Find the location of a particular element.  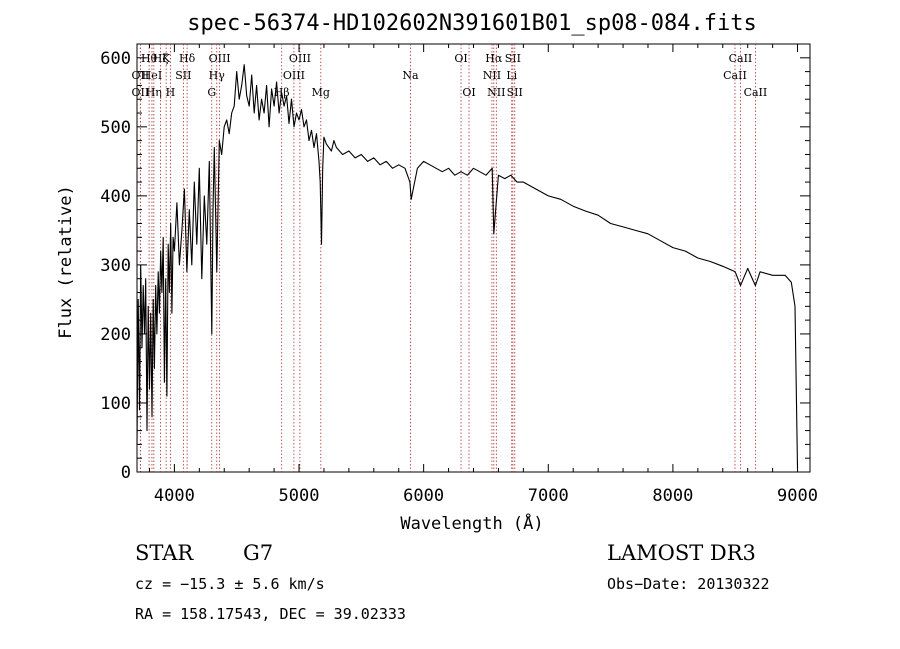

obs-date: Obs−Date: 20130322 is located at coordinates (688, 584).